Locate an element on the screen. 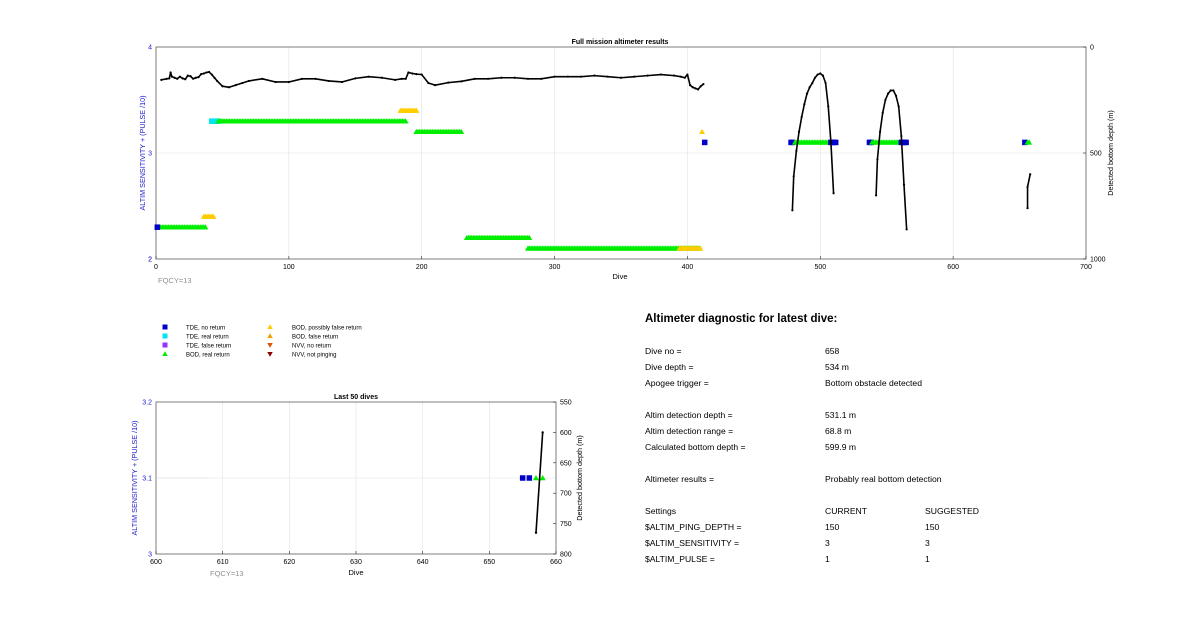 This screenshot has height=622, width=1200. legend-label: BOD, real return is located at coordinates (208, 355).